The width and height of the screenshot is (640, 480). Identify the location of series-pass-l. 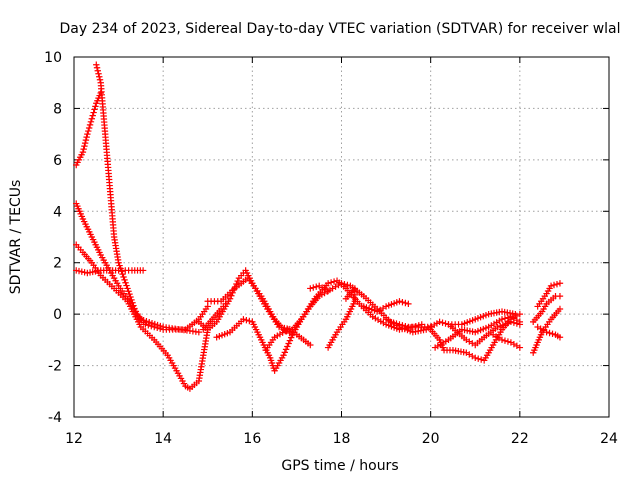
(341, 318).